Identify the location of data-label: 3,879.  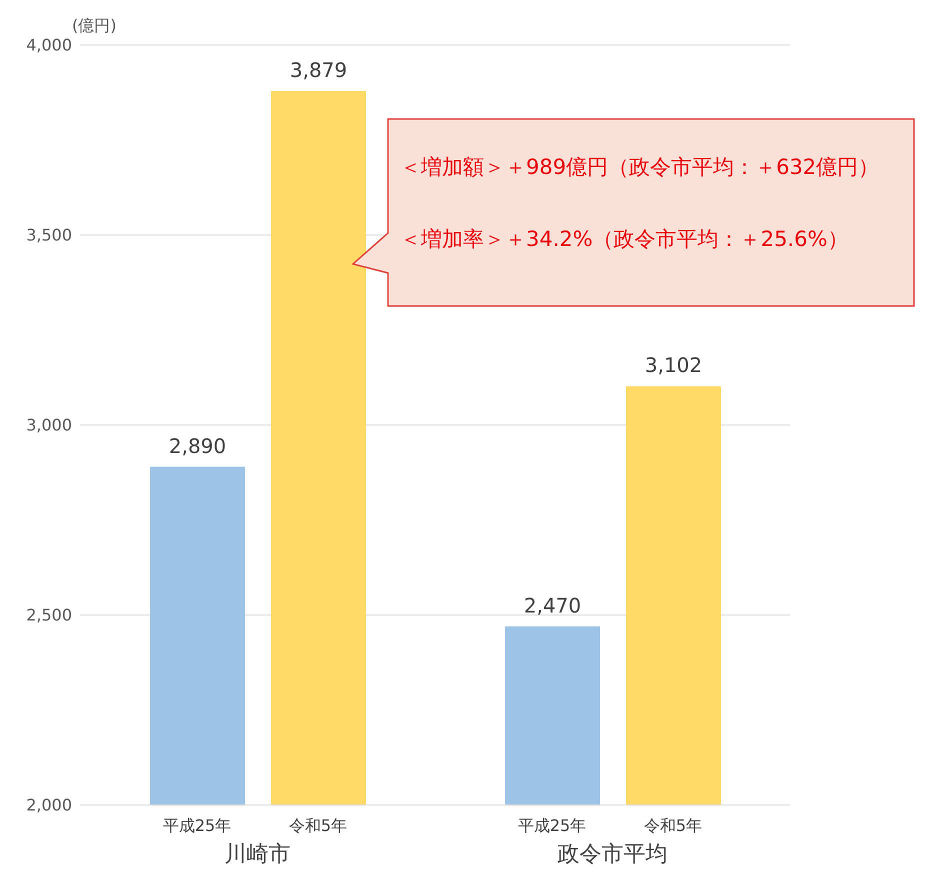
(319, 70).